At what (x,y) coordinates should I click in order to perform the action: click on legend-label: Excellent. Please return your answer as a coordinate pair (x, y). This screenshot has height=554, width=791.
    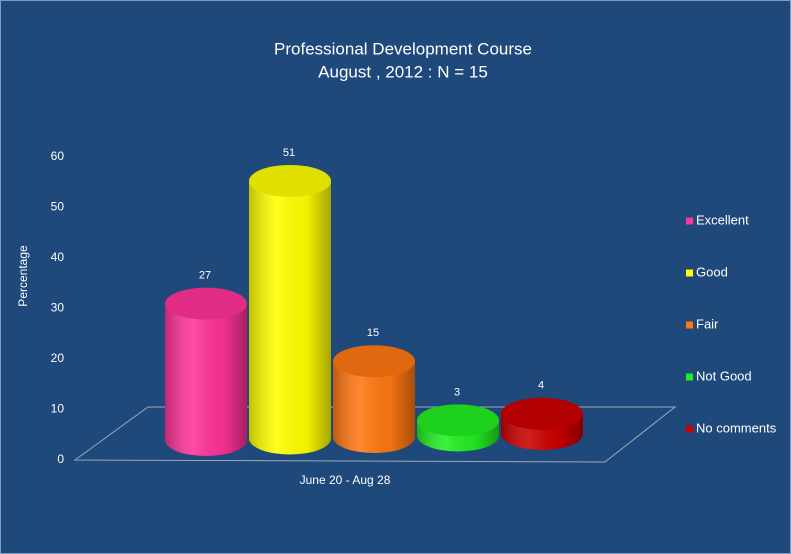
    Looking at the image, I should click on (722, 219).